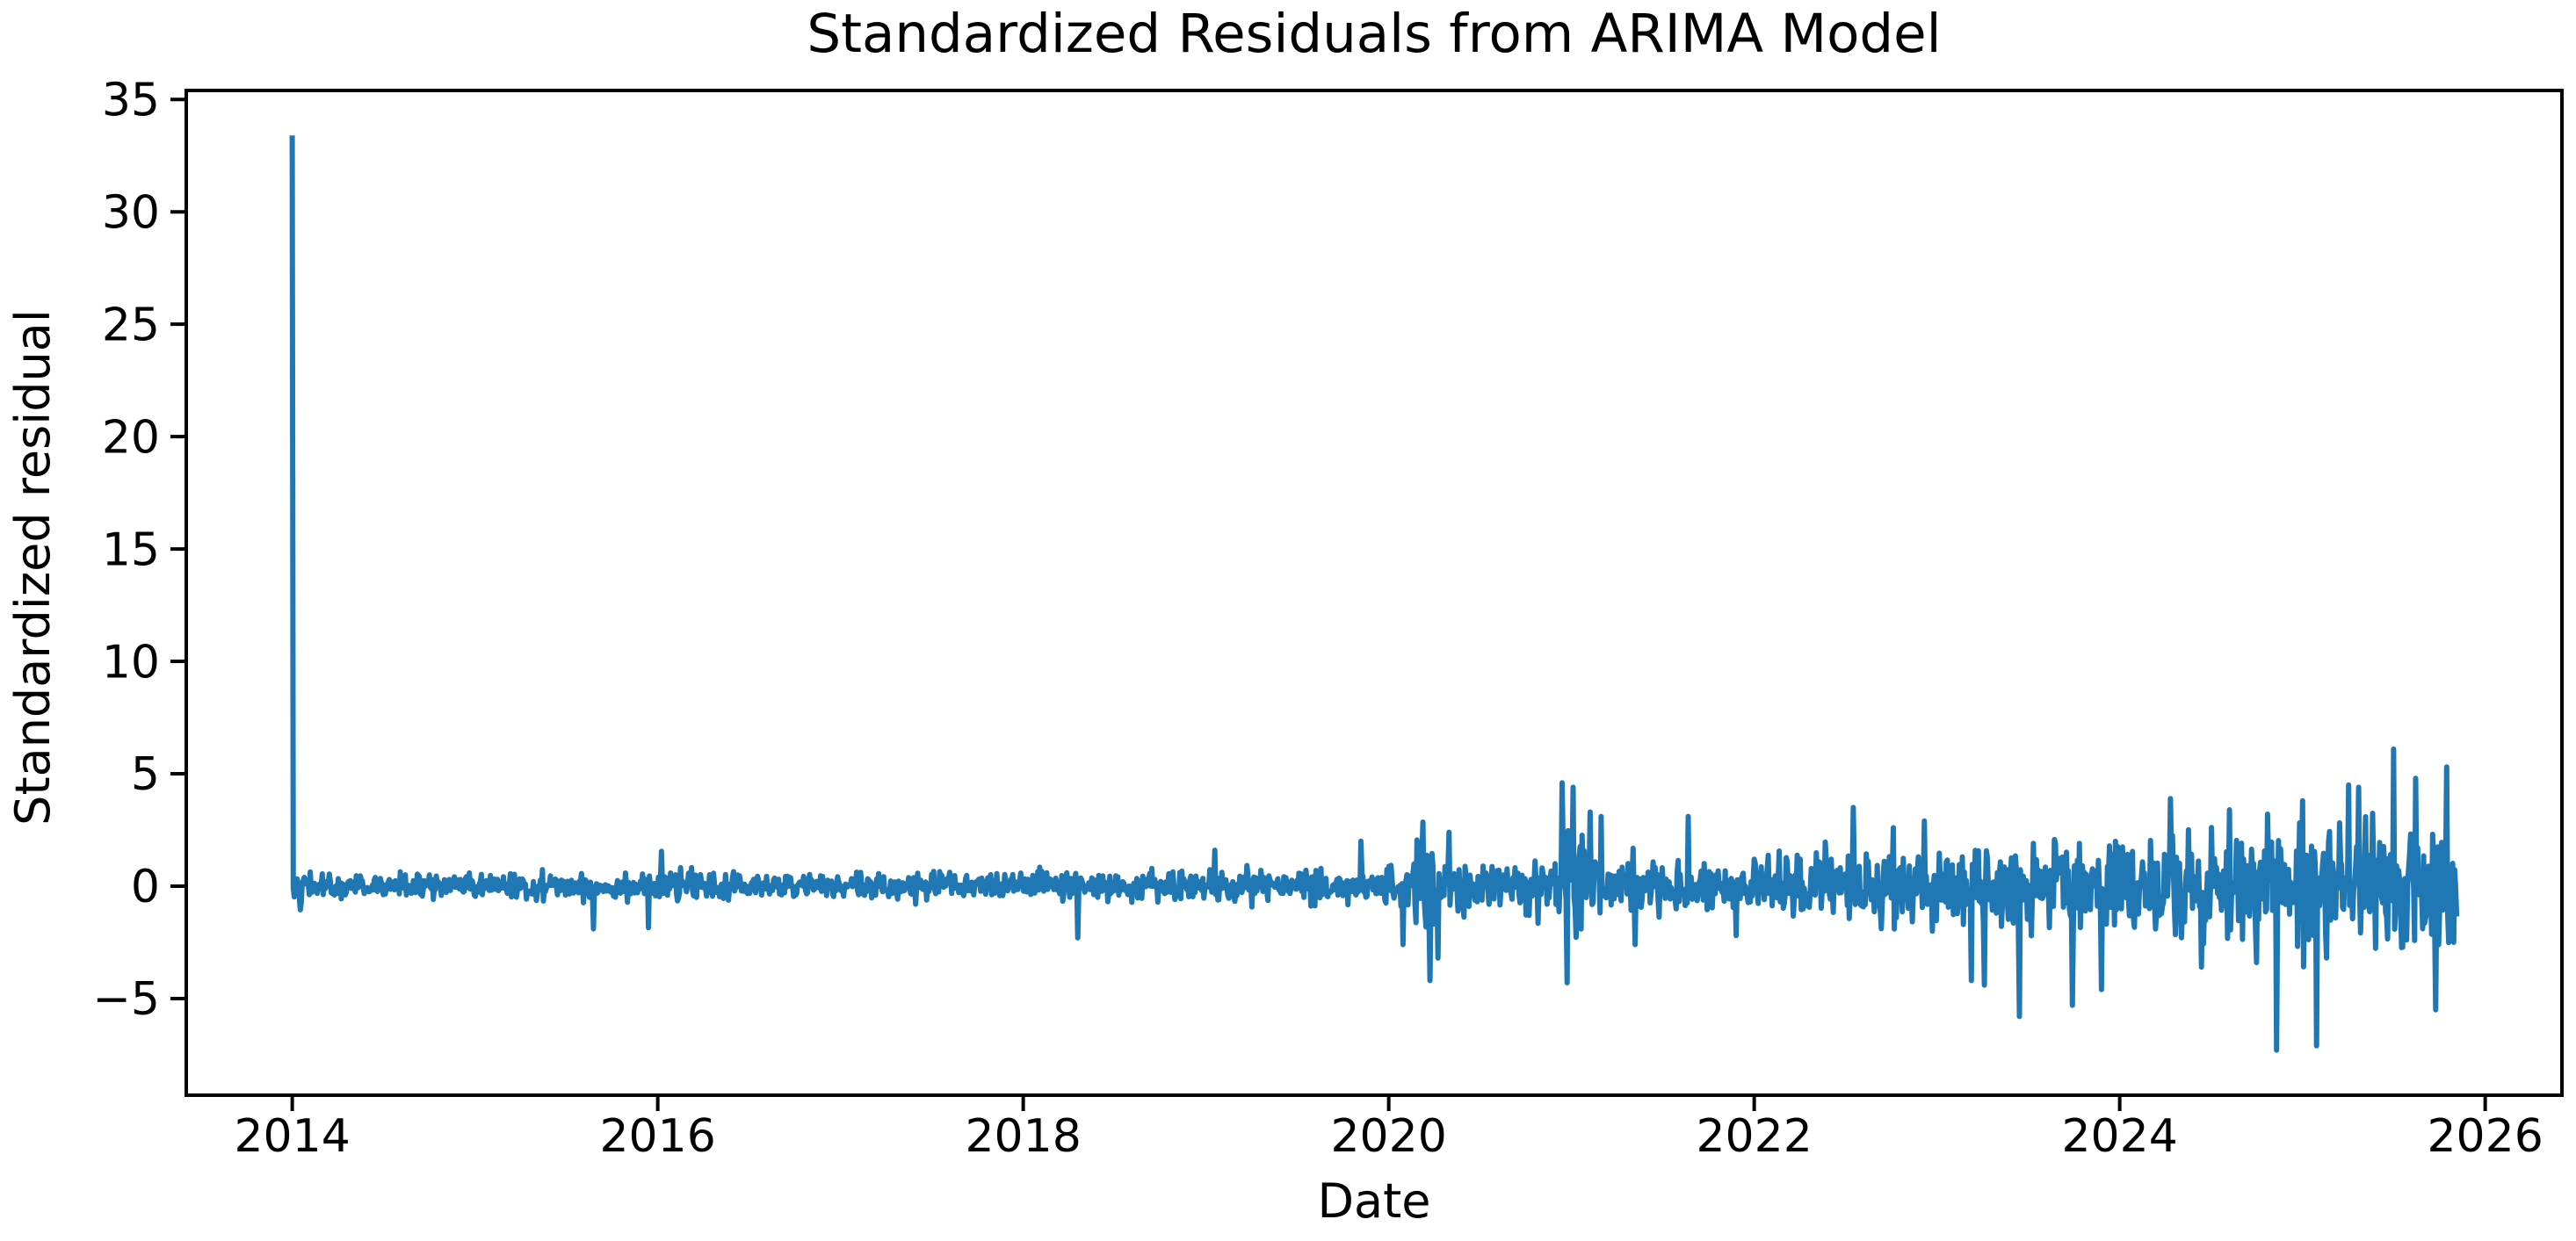 Image resolution: width=2576 pixels, height=1241 pixels. I want to click on y-tick-label: 15, so click(131, 549).